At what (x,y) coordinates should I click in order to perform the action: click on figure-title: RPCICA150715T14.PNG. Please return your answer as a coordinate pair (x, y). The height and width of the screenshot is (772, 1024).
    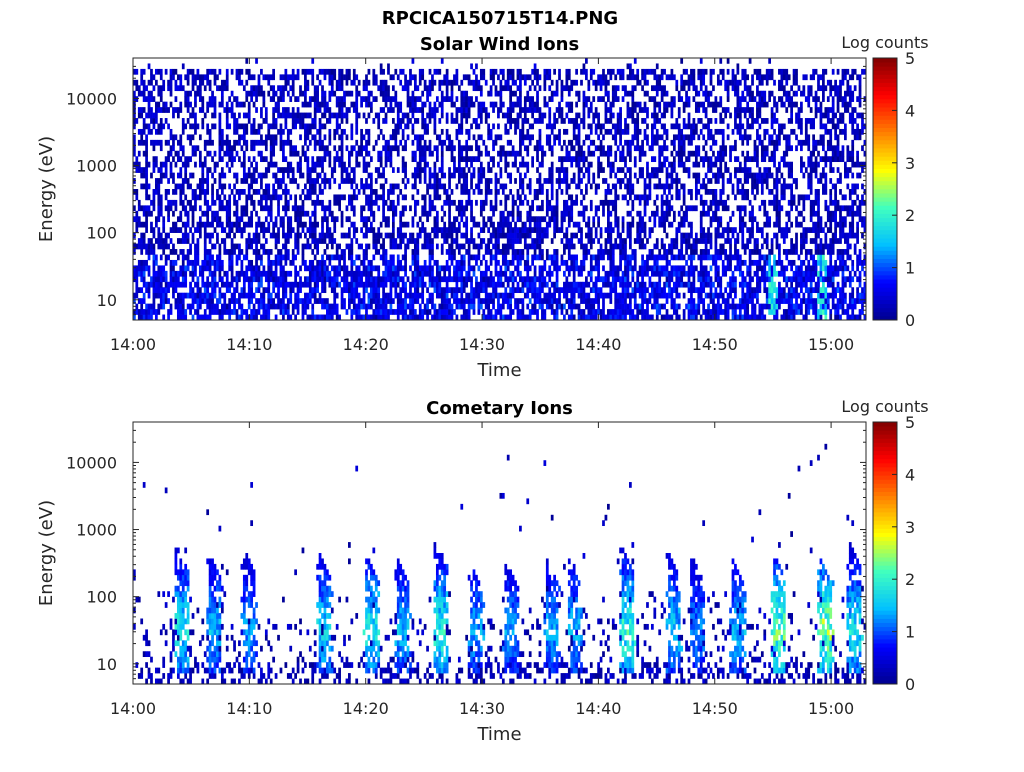
    Looking at the image, I should click on (500, 18).